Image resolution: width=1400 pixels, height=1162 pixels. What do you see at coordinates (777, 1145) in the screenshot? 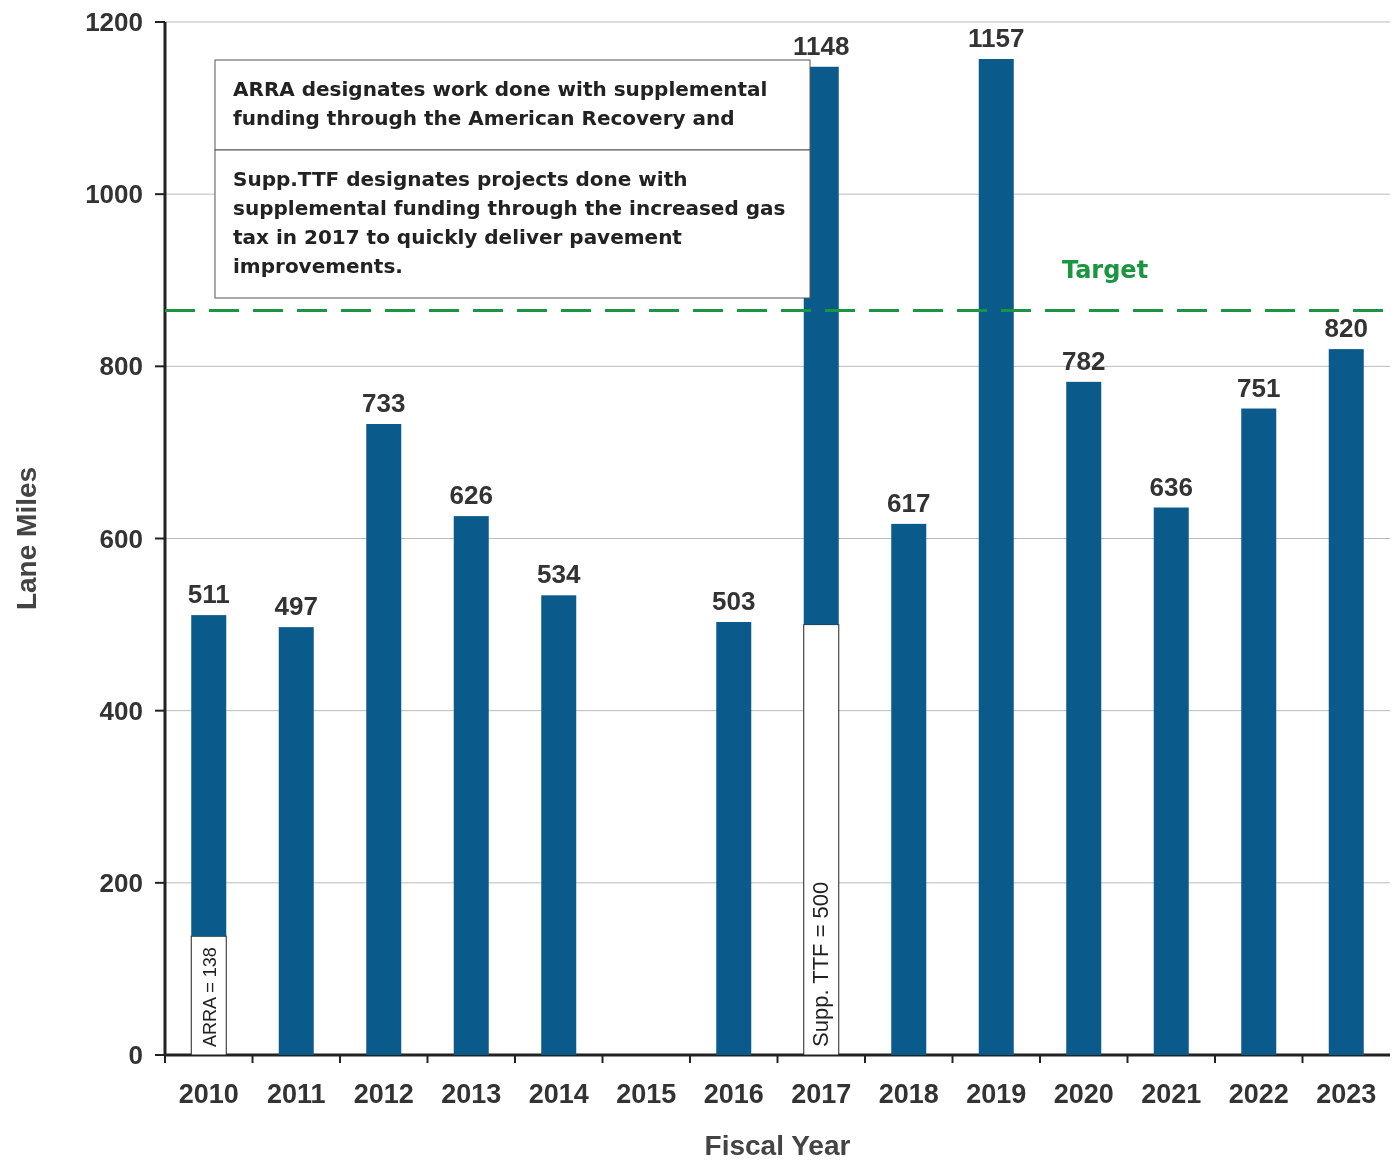
I see `x-axis-title: Fiscal Year` at bounding box center [777, 1145].